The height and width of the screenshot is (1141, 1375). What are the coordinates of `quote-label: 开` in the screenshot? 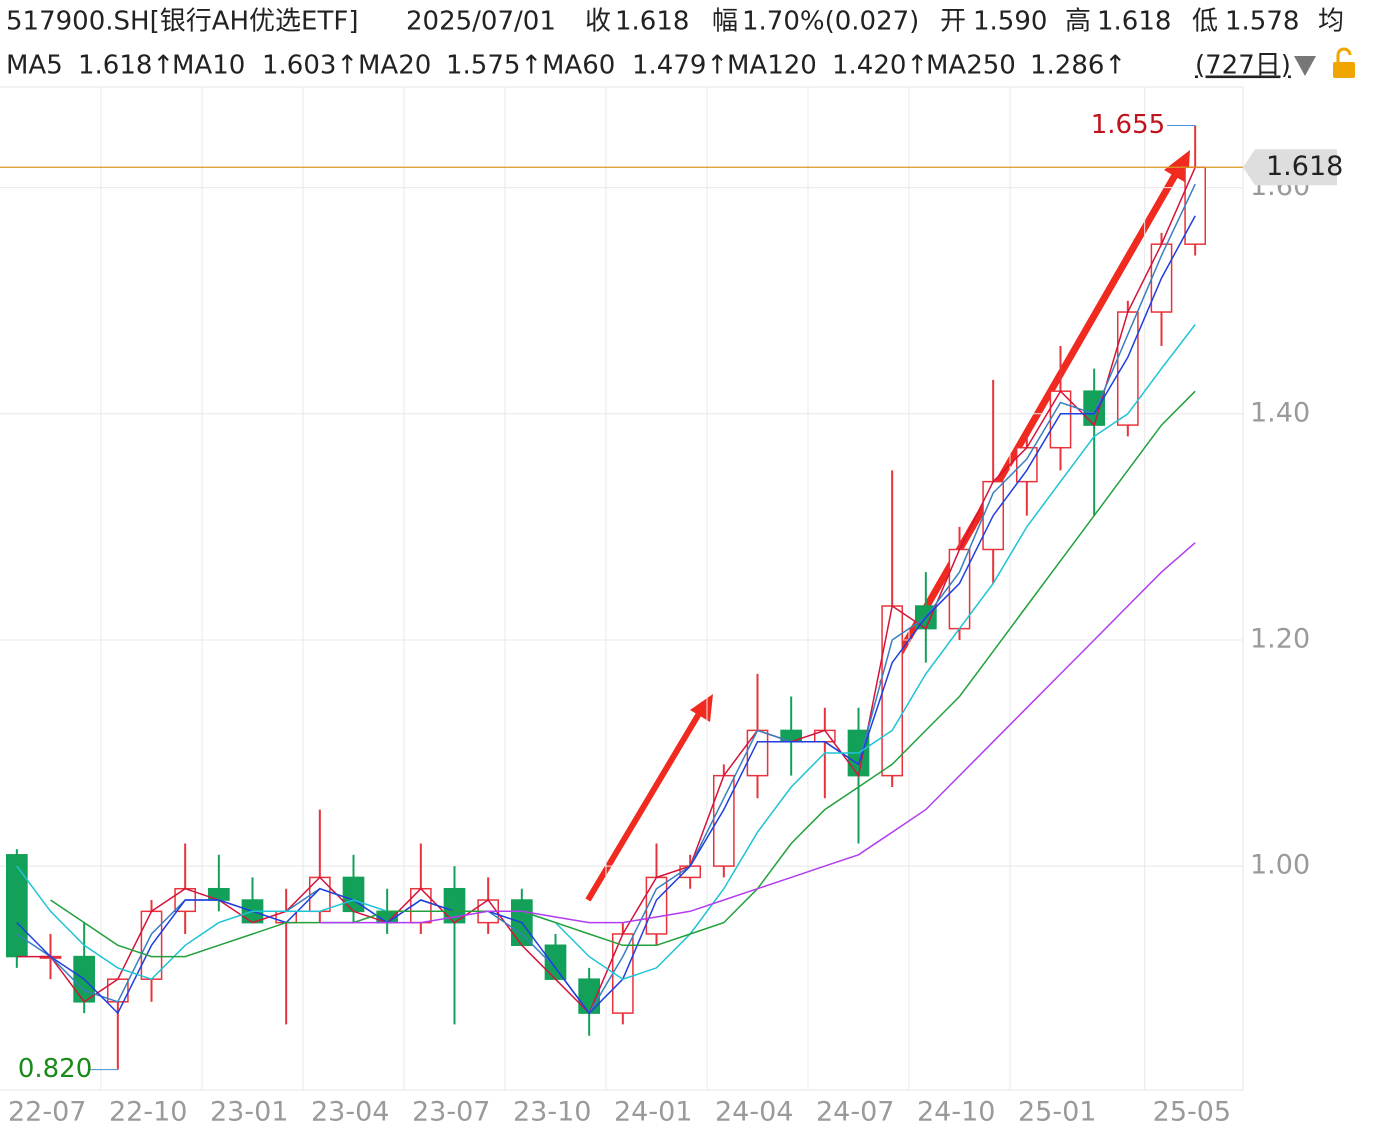 It's located at (953, 22).